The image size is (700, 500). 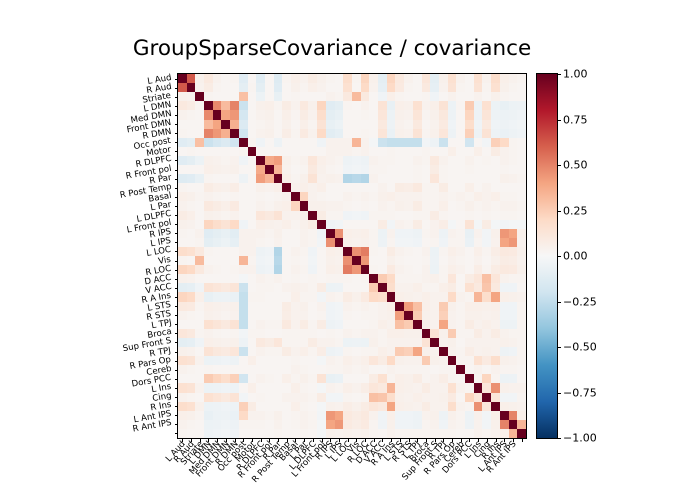 I want to click on colorbar: 1.00 0.75 0.50 0.25 0.00 −0.25 −0.50 −0.75 −1.00, so click(x=566, y=256).